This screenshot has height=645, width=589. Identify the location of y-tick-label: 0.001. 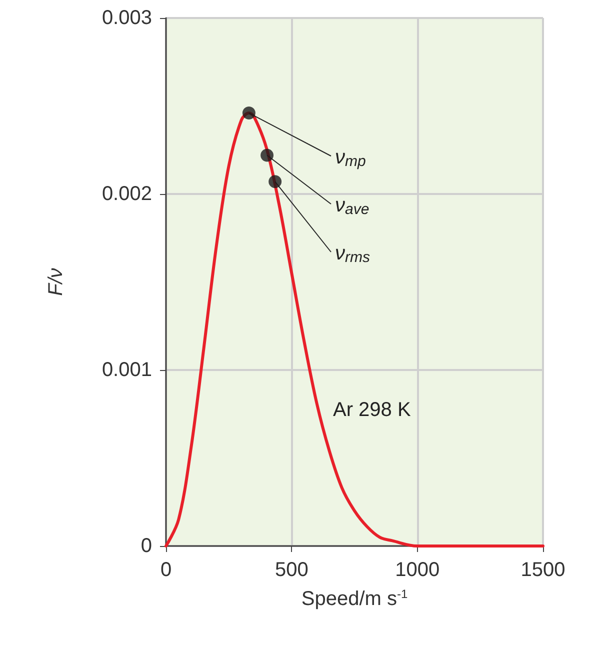
(127, 370).